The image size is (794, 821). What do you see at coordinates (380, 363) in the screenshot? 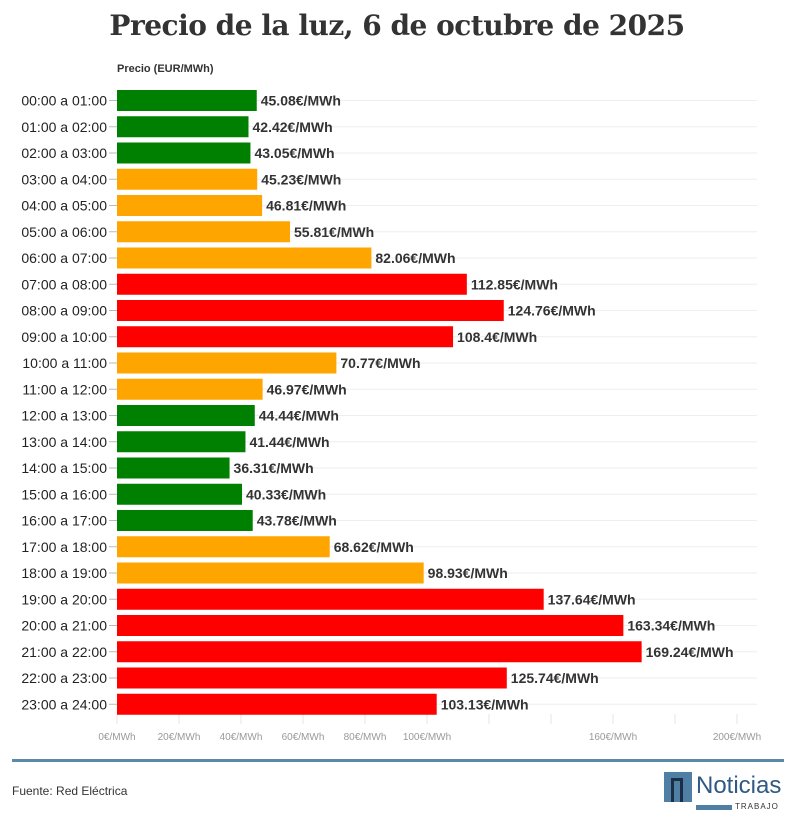
I see `data-label: 70.77€/MWh` at bounding box center [380, 363].